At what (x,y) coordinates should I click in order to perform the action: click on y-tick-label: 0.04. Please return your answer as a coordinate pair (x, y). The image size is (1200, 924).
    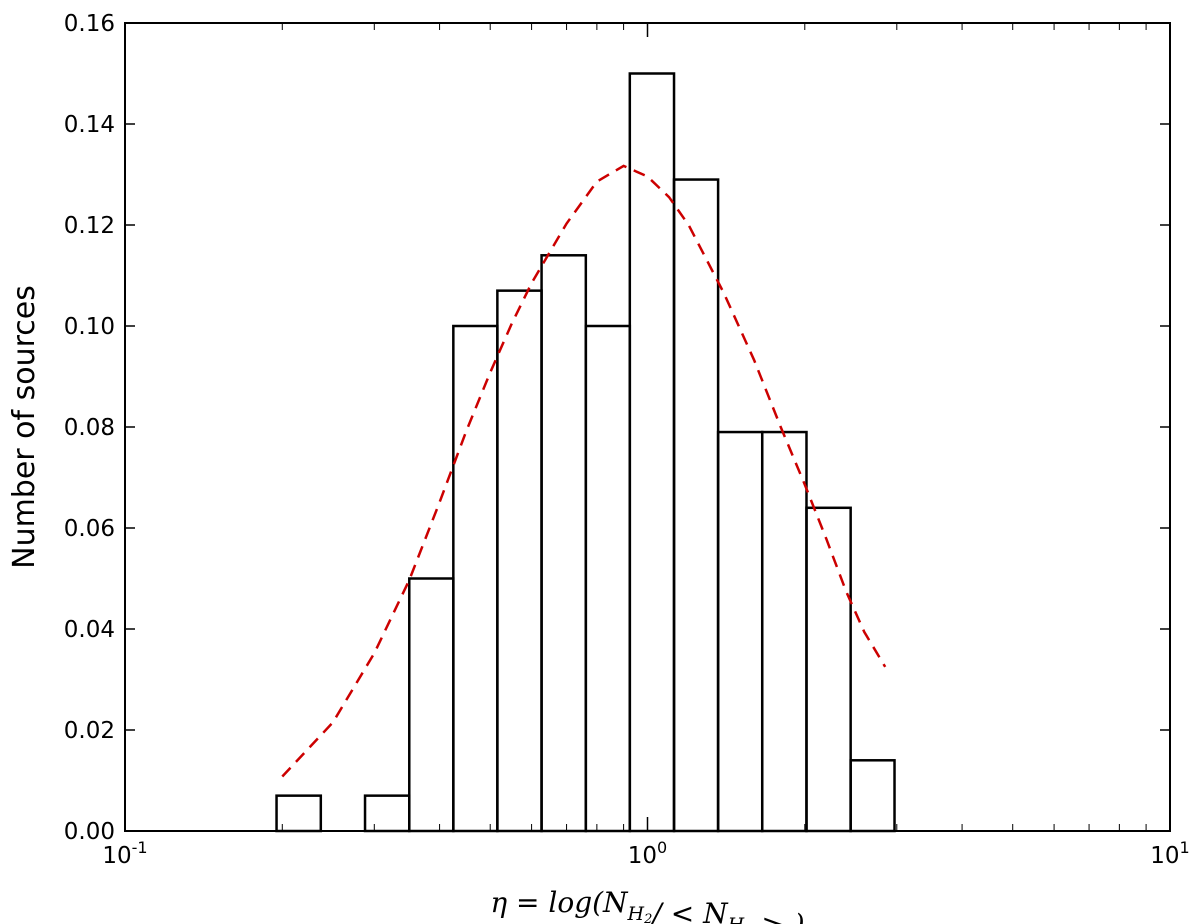
    Looking at the image, I should click on (89, 630).